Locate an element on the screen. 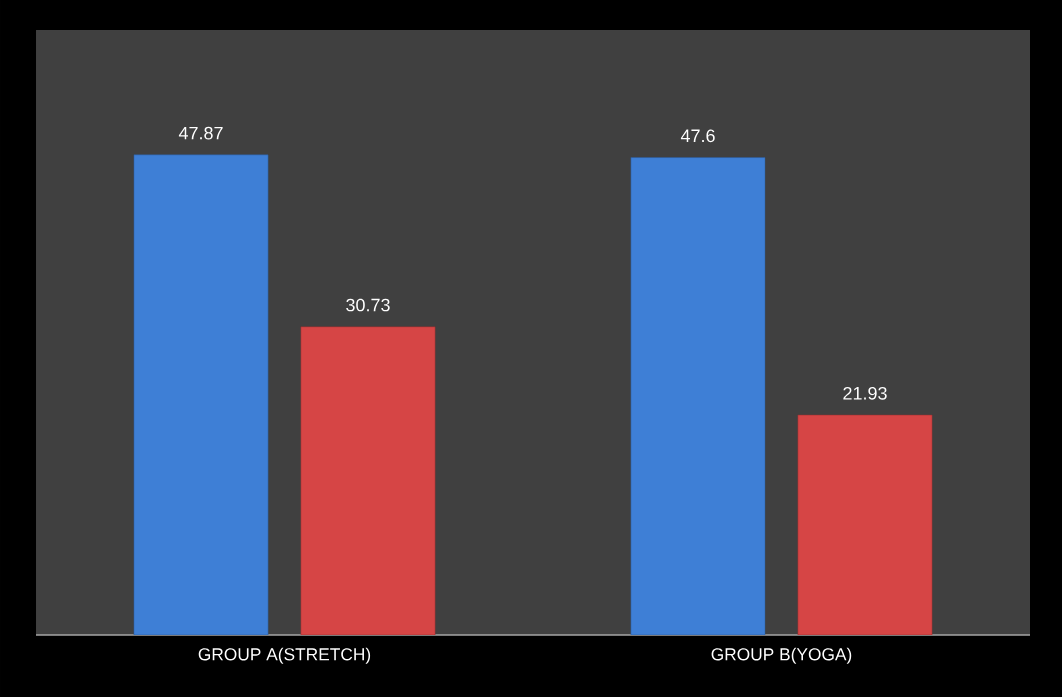 This screenshot has width=1062, height=697. x-tick-label: GROUP A(STRETCH) is located at coordinates (284, 655).